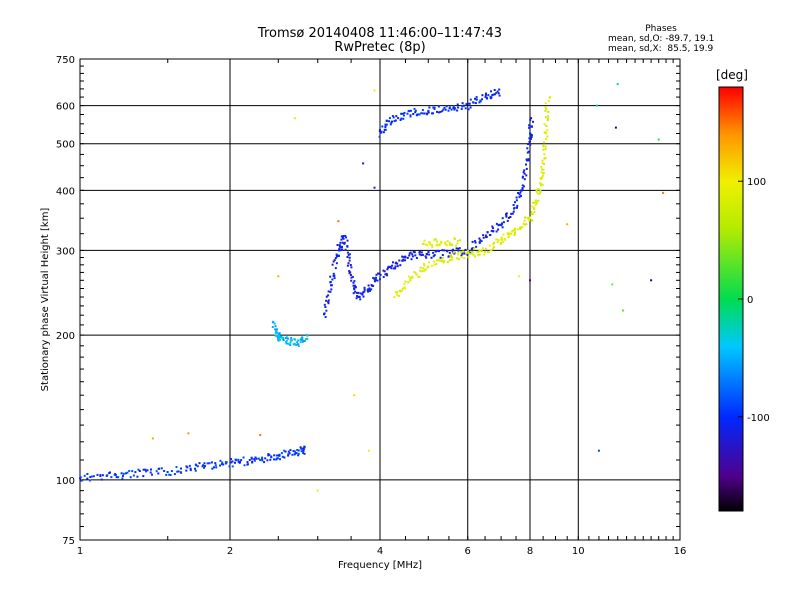  What do you see at coordinates (65, 60) in the screenshot?
I see `y-tick-label: 750` at bounding box center [65, 60].